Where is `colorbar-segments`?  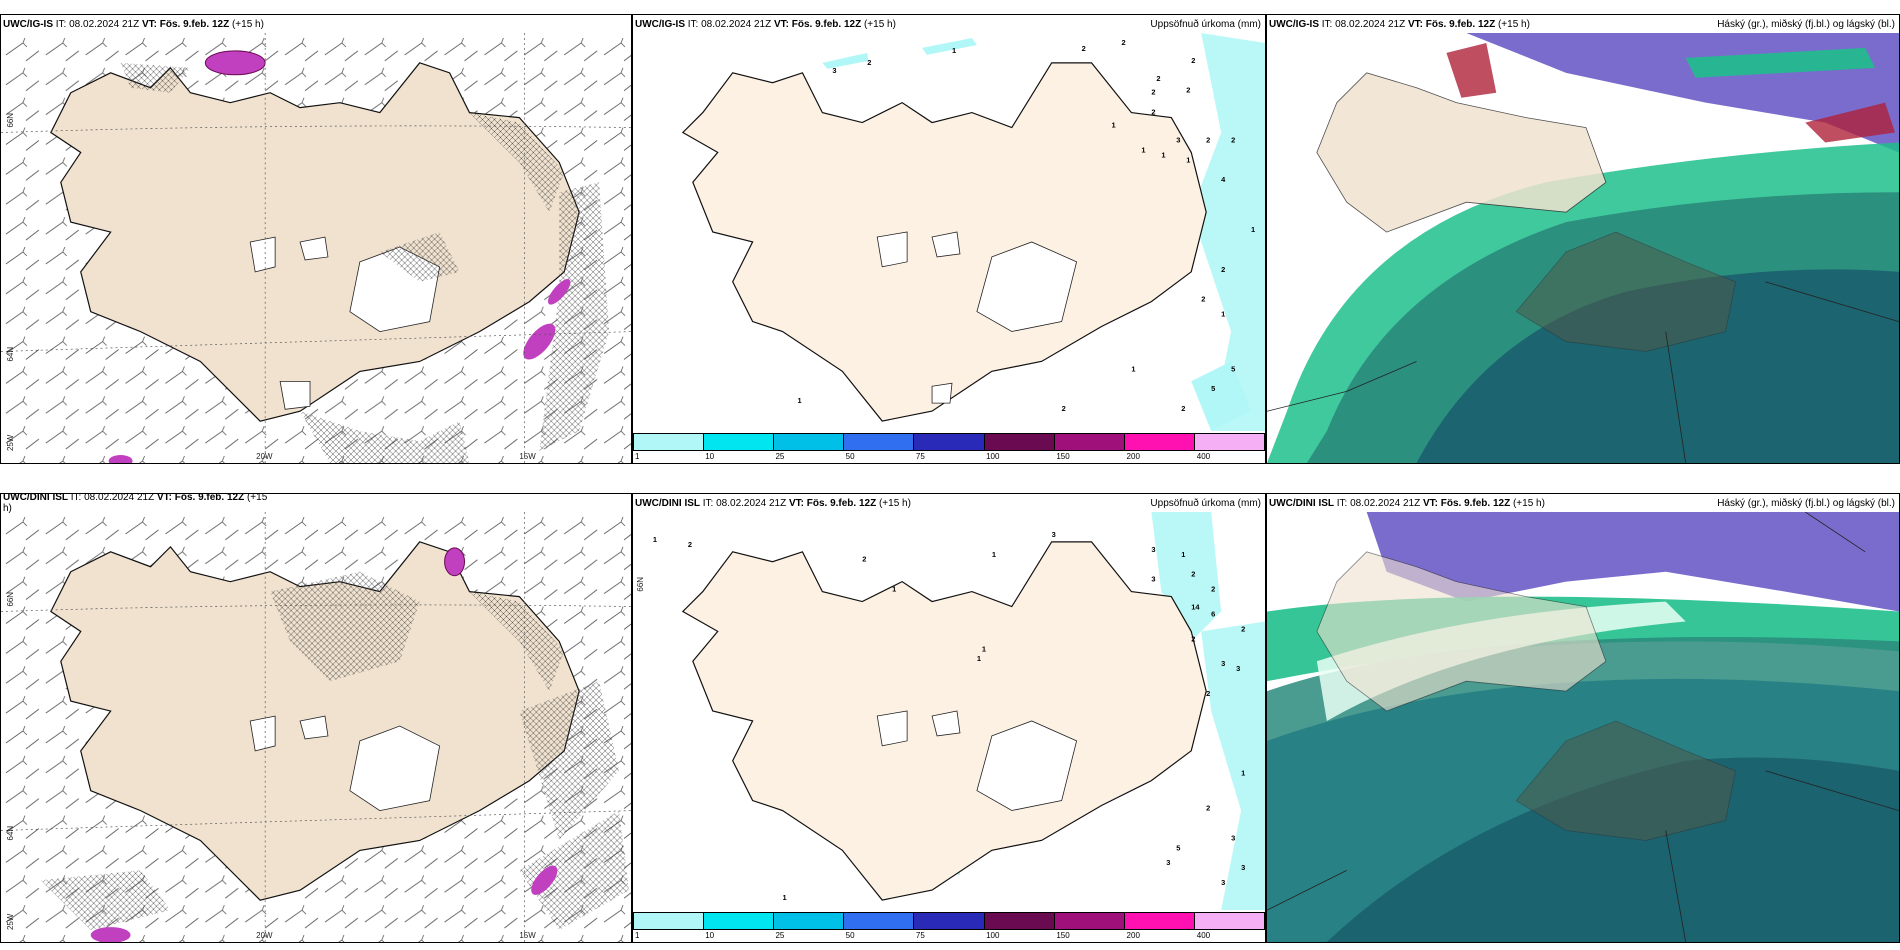 colorbar-segments is located at coordinates (949, 921).